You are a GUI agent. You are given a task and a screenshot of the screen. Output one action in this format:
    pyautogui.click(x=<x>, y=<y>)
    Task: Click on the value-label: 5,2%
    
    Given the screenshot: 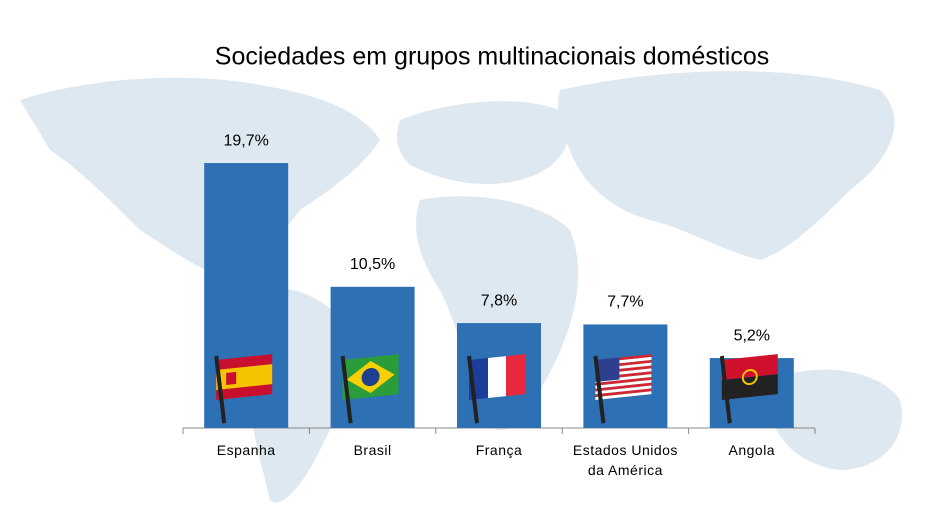 What is the action you would take?
    pyautogui.click(x=752, y=335)
    